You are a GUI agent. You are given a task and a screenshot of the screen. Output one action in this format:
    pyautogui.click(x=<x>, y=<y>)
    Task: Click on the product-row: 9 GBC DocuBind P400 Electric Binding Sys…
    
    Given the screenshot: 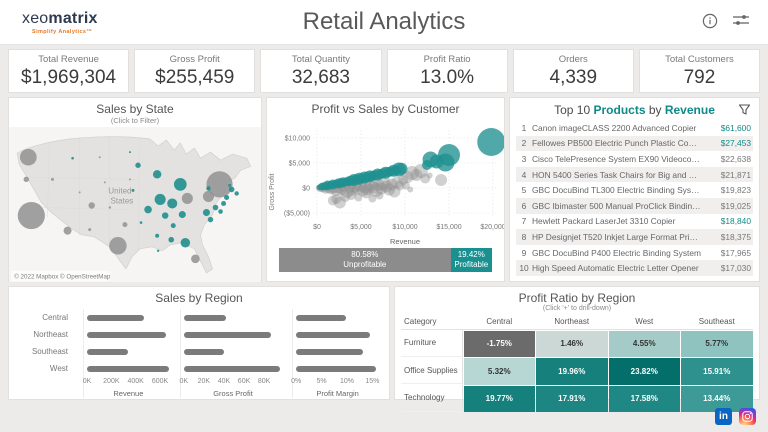 What is the action you would take?
    pyautogui.click(x=634, y=253)
    